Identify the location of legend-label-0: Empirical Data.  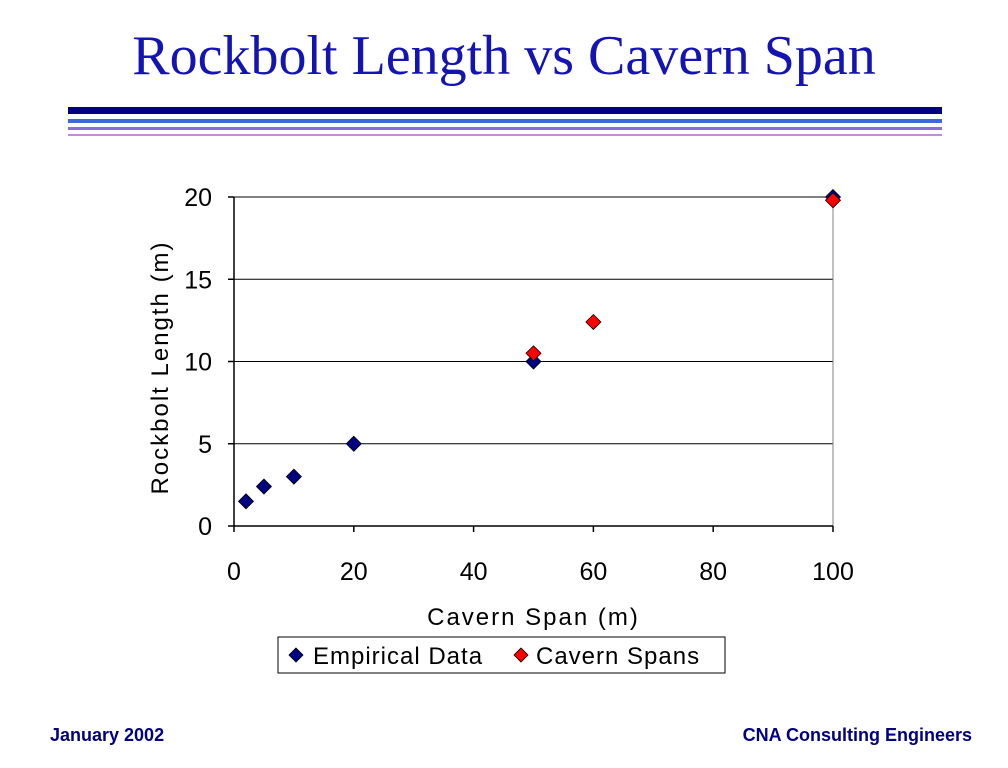
(398, 656).